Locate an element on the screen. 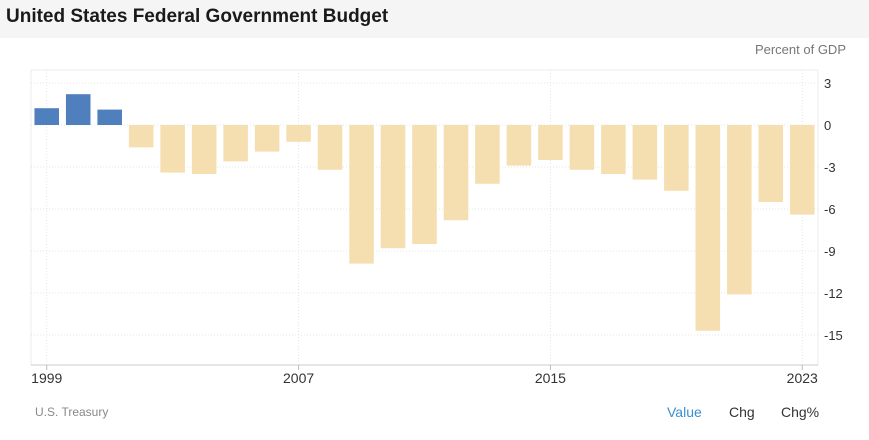 This screenshot has width=869, height=440. bar-2005 is located at coordinates (235, 143).